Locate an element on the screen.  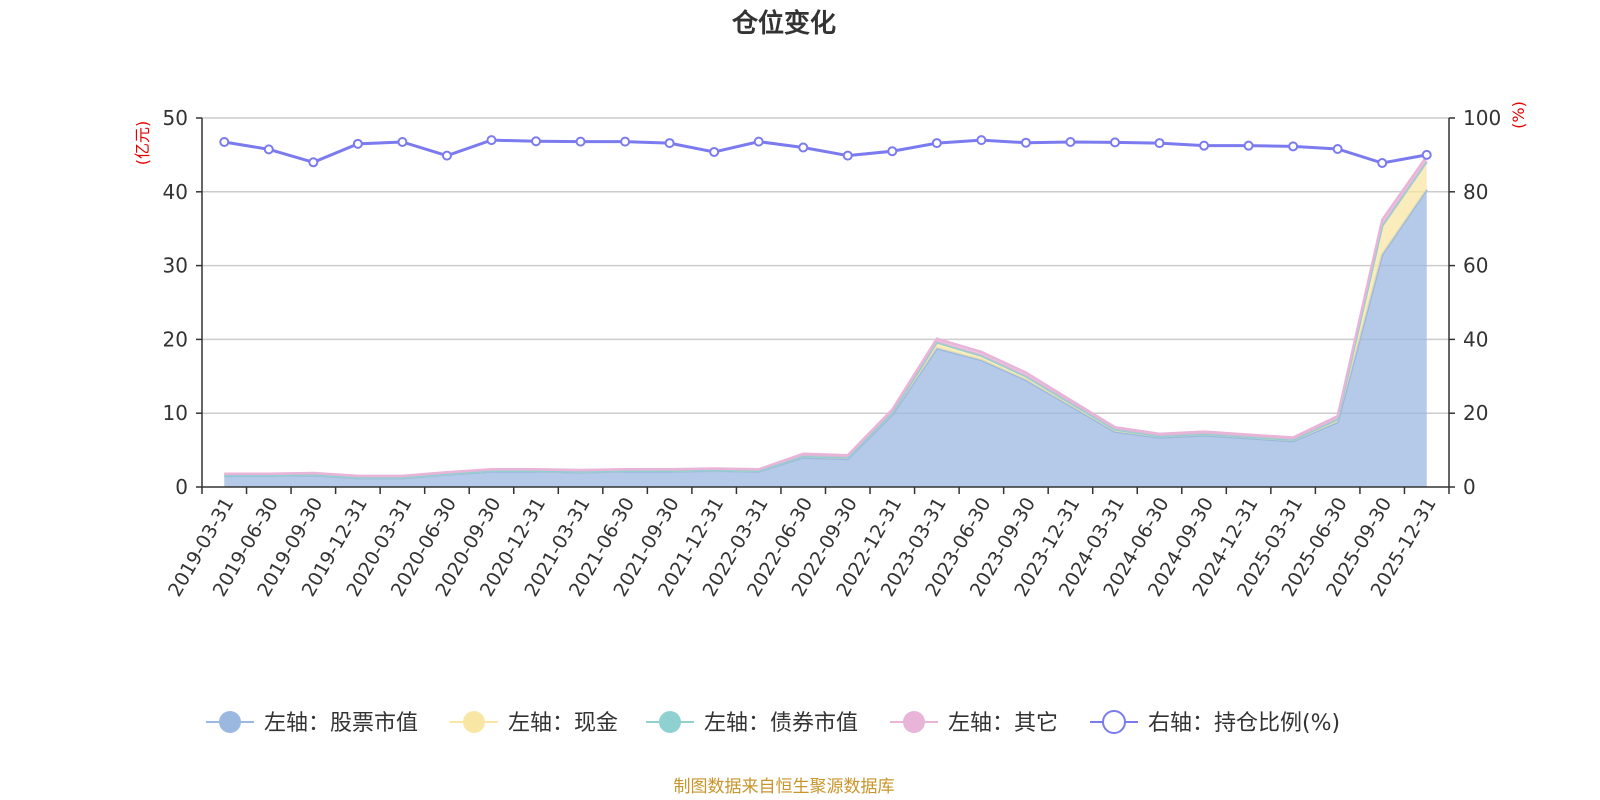
left-tick-label: 30 is located at coordinates (175, 266).